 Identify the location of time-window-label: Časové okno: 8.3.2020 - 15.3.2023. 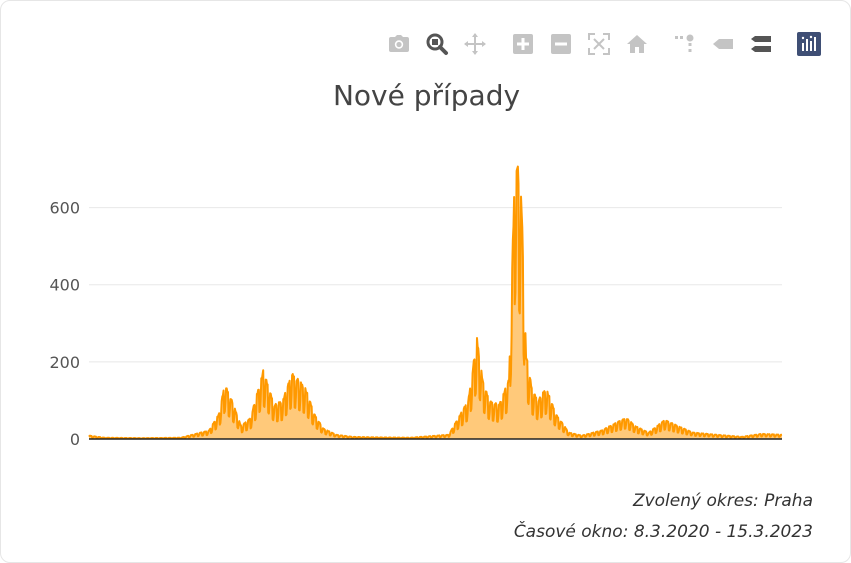
(663, 532).